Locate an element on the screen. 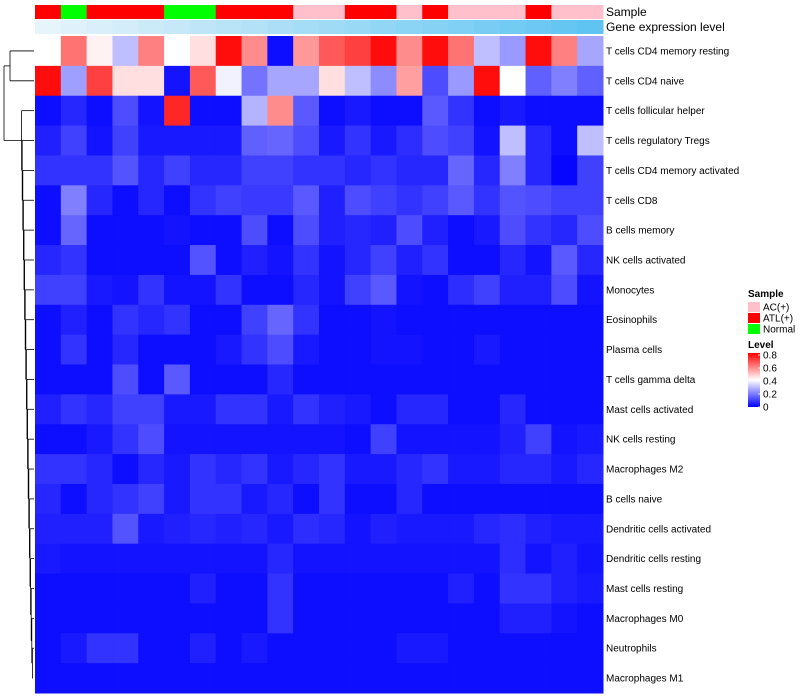 Image resolution: width=800 pixels, height=700 pixels. row-label: B cells naive is located at coordinates (634, 499).